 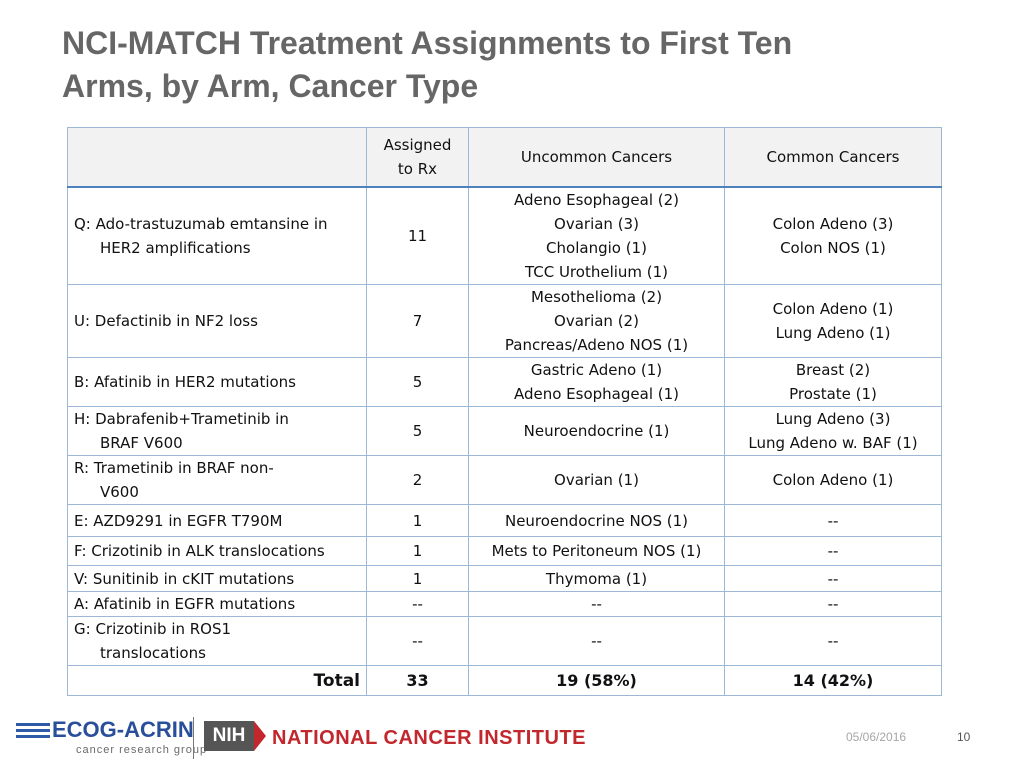 I want to click on uncommon-cancer-entry: Neuroendocrine NOS (1), so click(x=596, y=520).